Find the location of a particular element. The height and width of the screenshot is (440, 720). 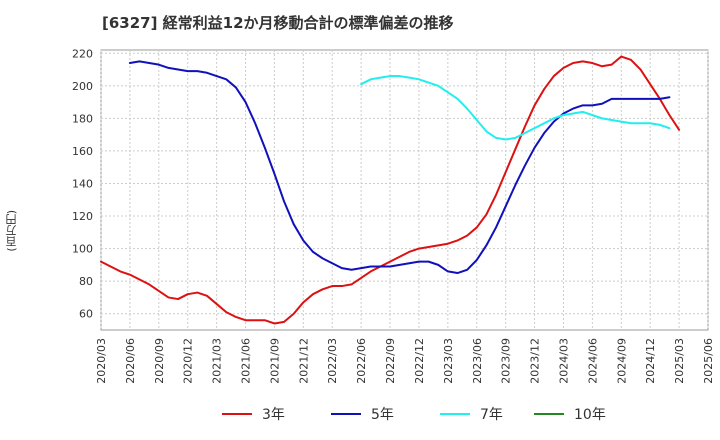

x-tick-label: 2025/03 is located at coordinates (679, 361).